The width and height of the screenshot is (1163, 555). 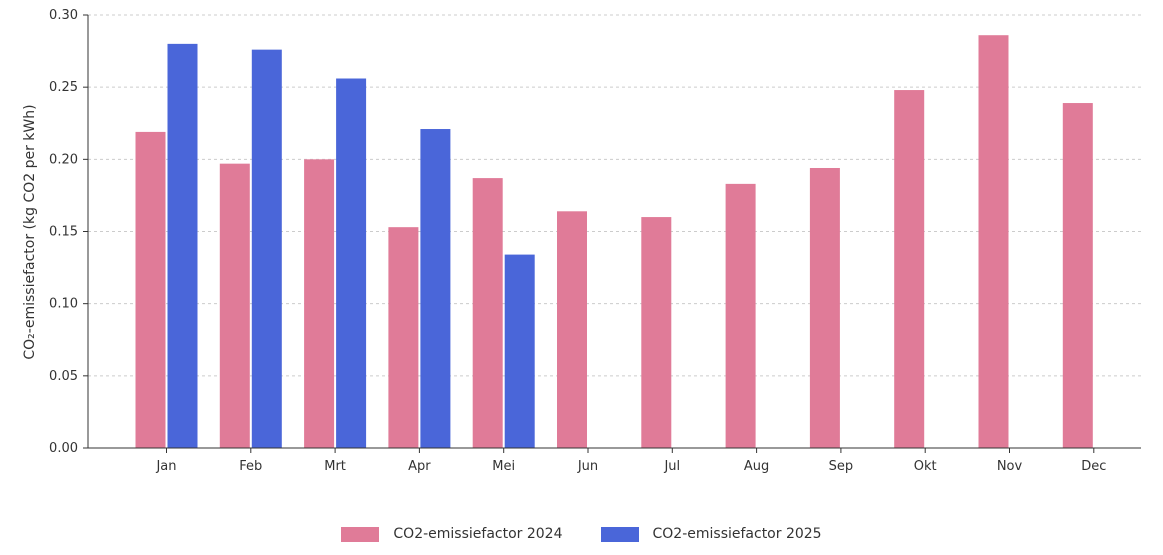 I want to click on bar-2024-apr, so click(x=403, y=337).